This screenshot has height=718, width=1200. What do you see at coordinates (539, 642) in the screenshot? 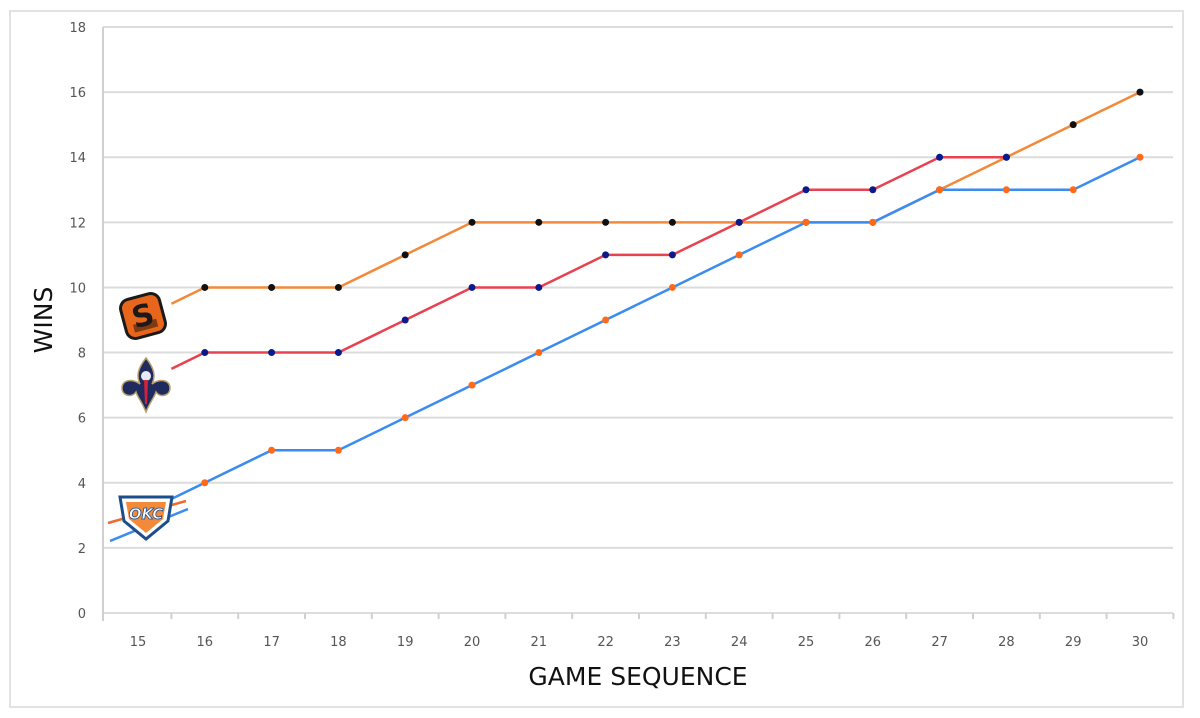
I see `x-tick-label: 21` at bounding box center [539, 642].